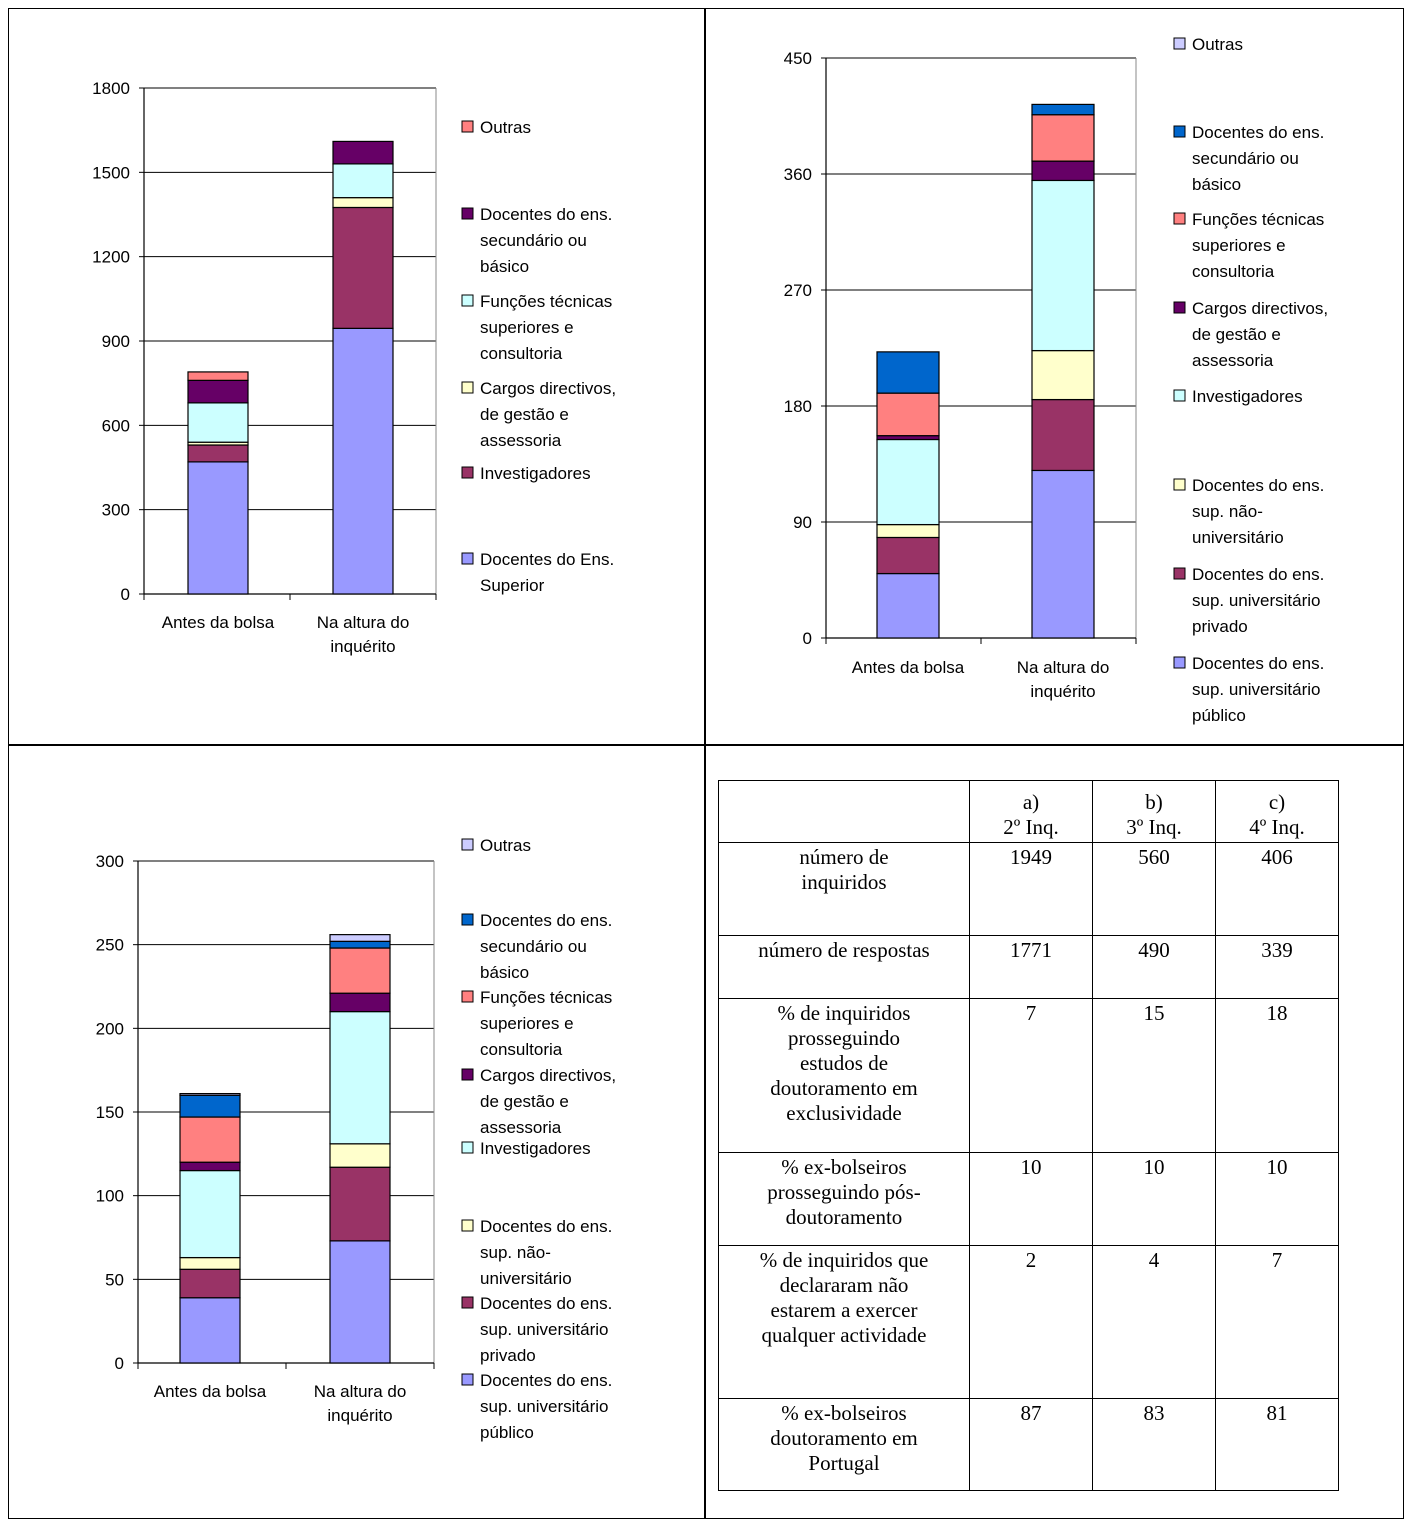 Image resolution: width=1404 pixels, height=1519 pixels. Describe the element at coordinates (110, 1028) in the screenshot. I see `y-tick-label: 200` at that location.